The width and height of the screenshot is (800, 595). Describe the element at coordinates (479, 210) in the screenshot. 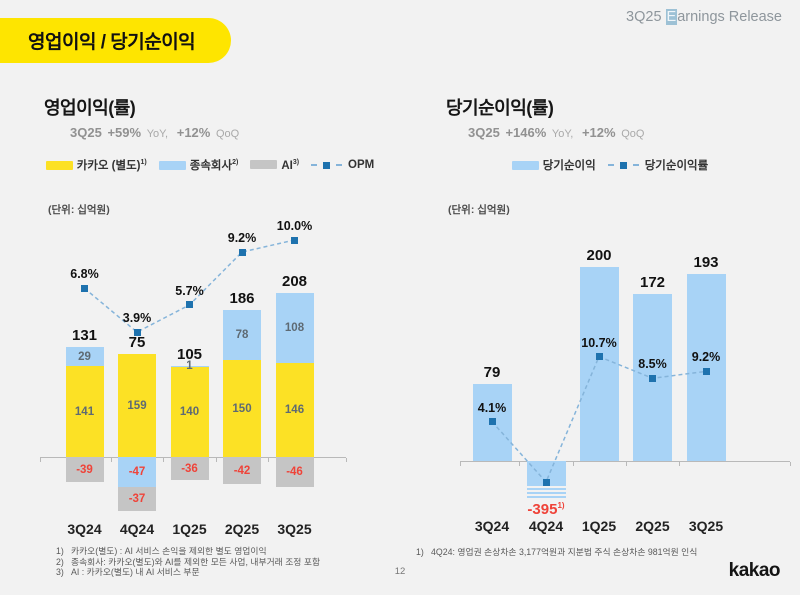

I see `right-unit-label: (단위: 십억원)` at that location.